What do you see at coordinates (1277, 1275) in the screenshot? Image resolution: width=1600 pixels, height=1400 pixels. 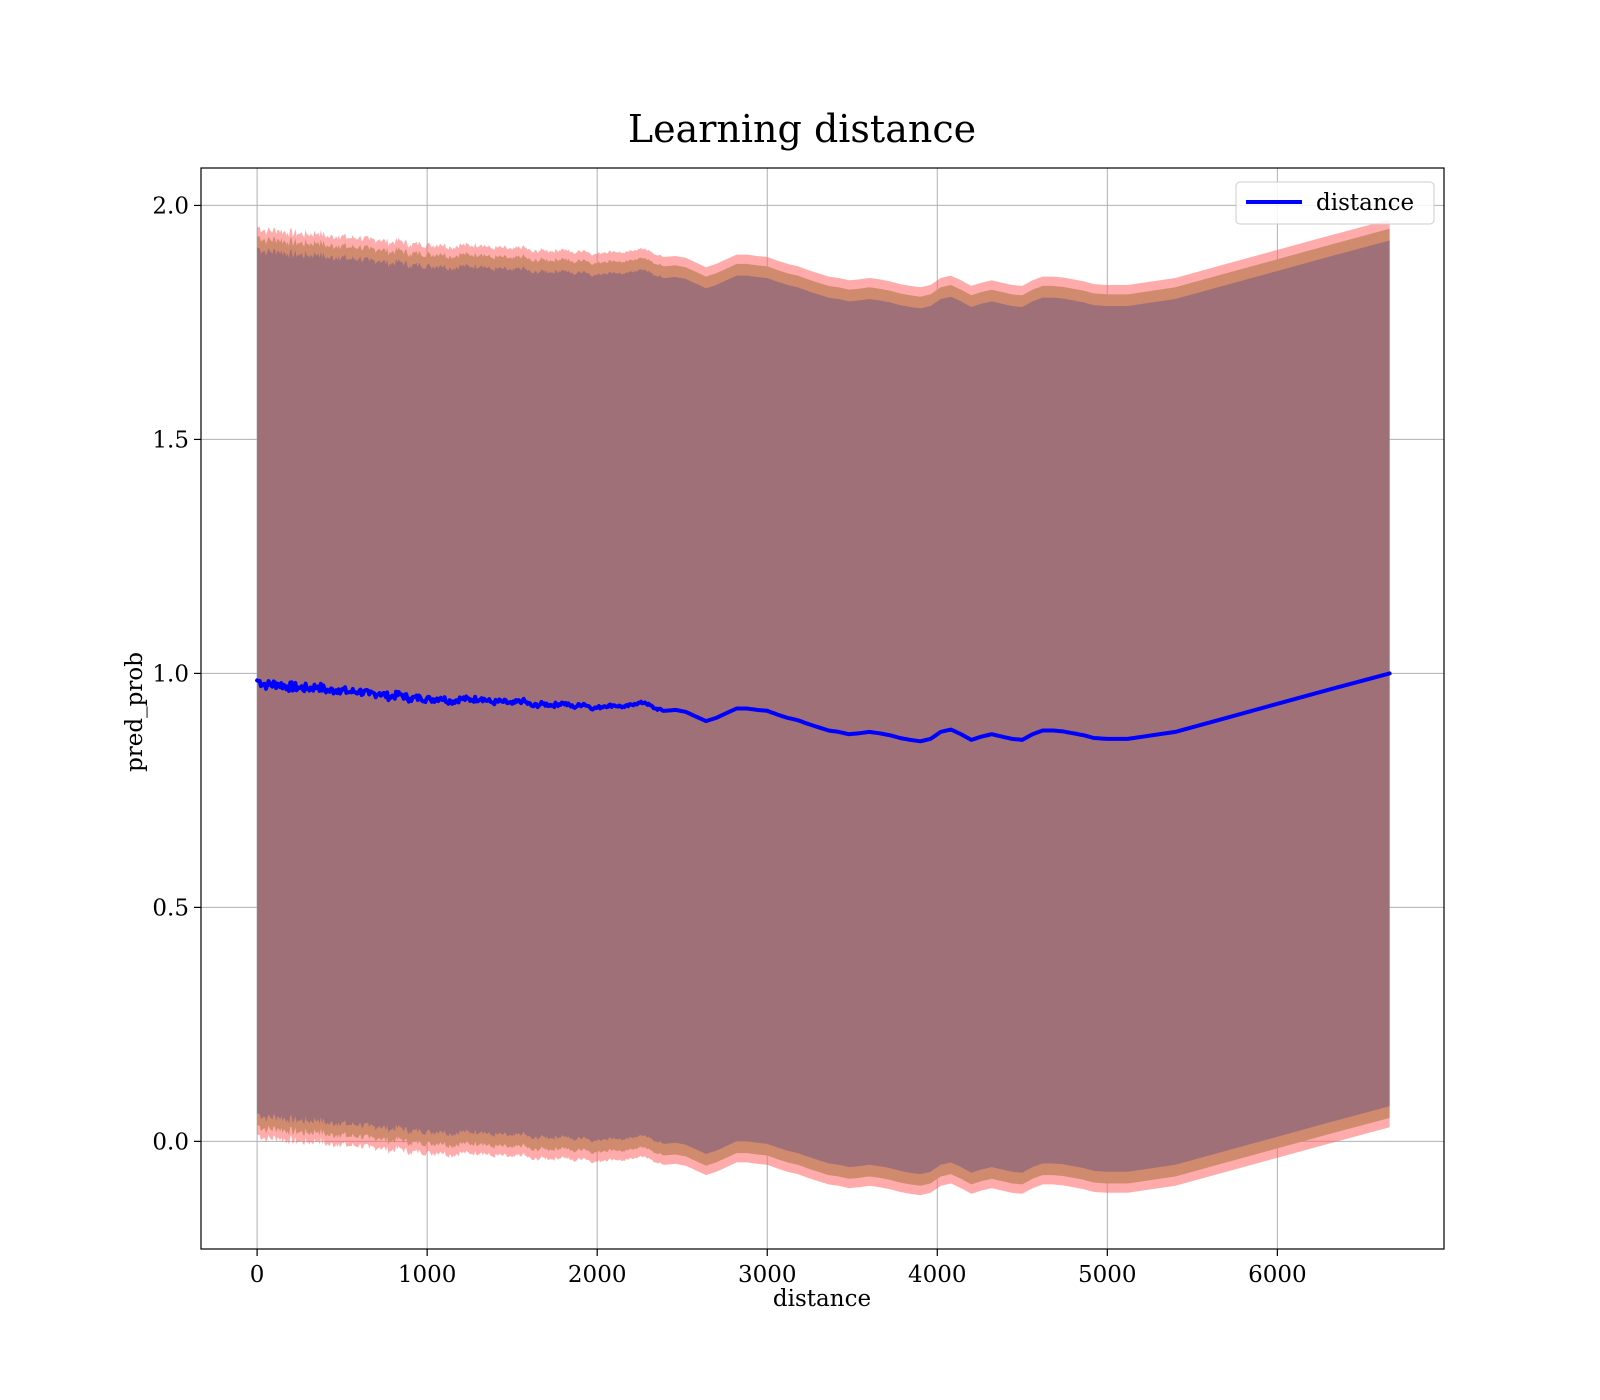 I see `x-tick-label: 6000` at bounding box center [1277, 1275].